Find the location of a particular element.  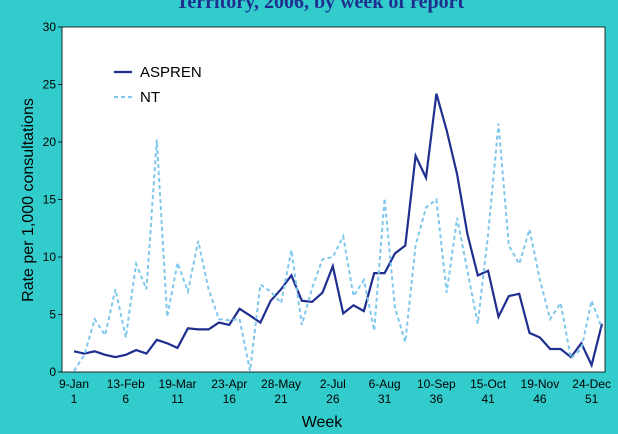

y-tick-label: 15 is located at coordinates (50, 200).